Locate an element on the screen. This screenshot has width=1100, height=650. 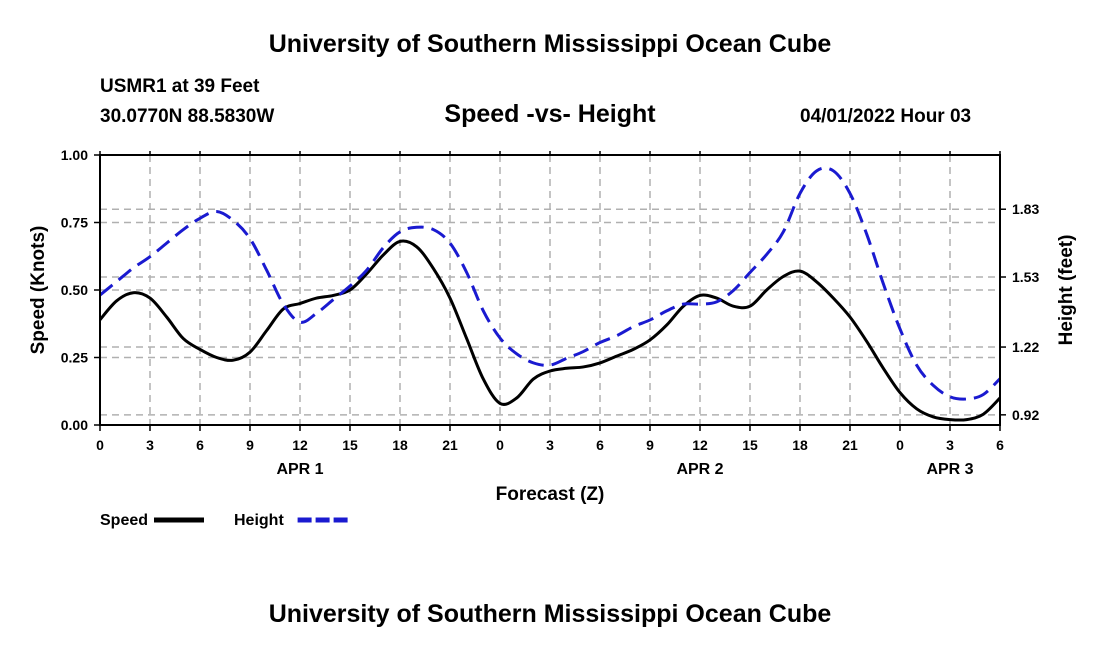
forecast-datetime: 04/01/2022 Hour 03 is located at coordinates (886, 116).